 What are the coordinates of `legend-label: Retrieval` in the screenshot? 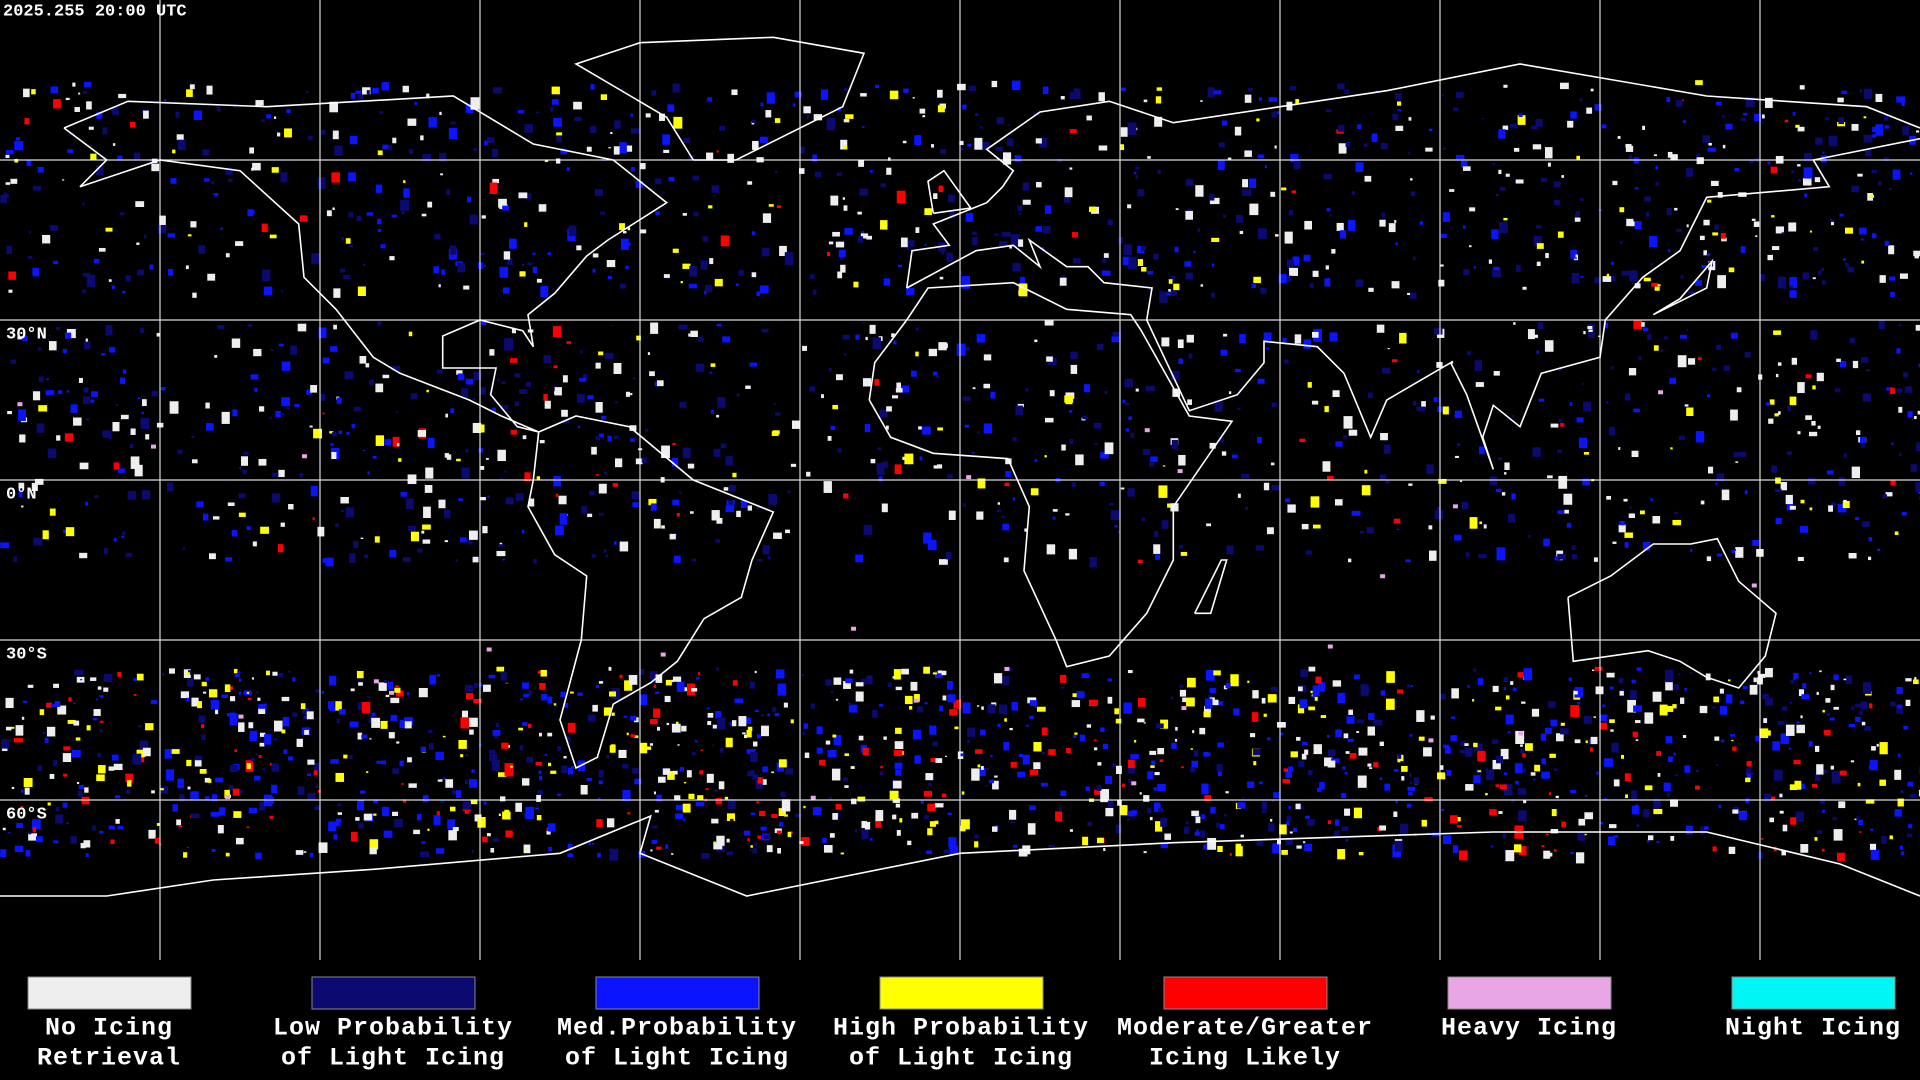 It's located at (109, 1058).